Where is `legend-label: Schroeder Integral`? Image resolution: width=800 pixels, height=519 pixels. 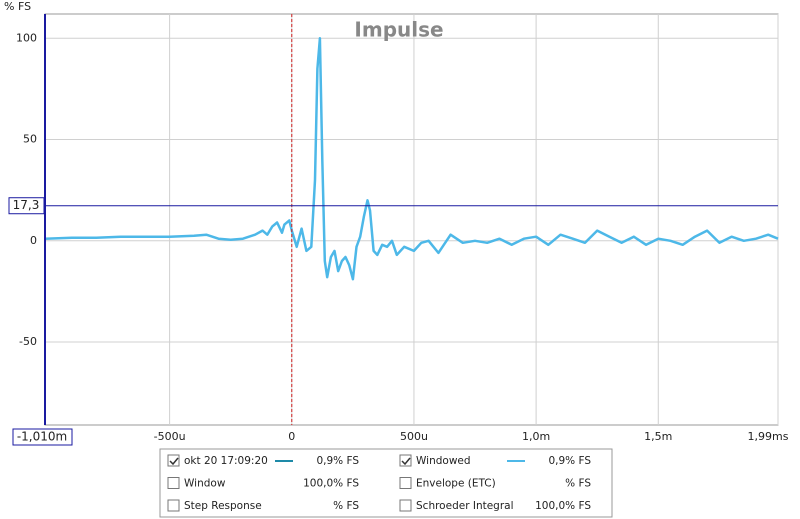
legend-label: Schroeder Integral is located at coordinates (465, 506).